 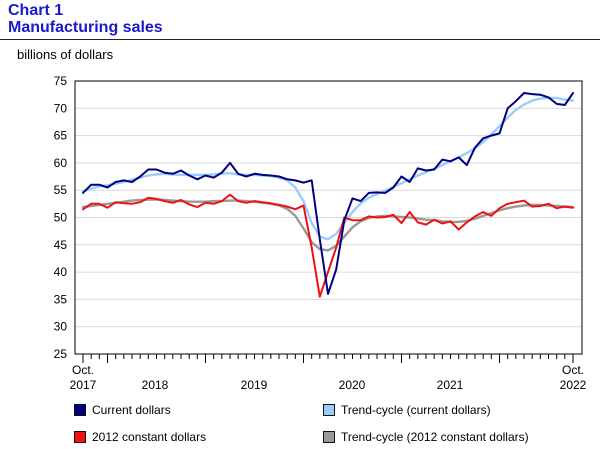 I want to click on legend-item-constant: 2012 constant dollars, so click(x=140, y=437).